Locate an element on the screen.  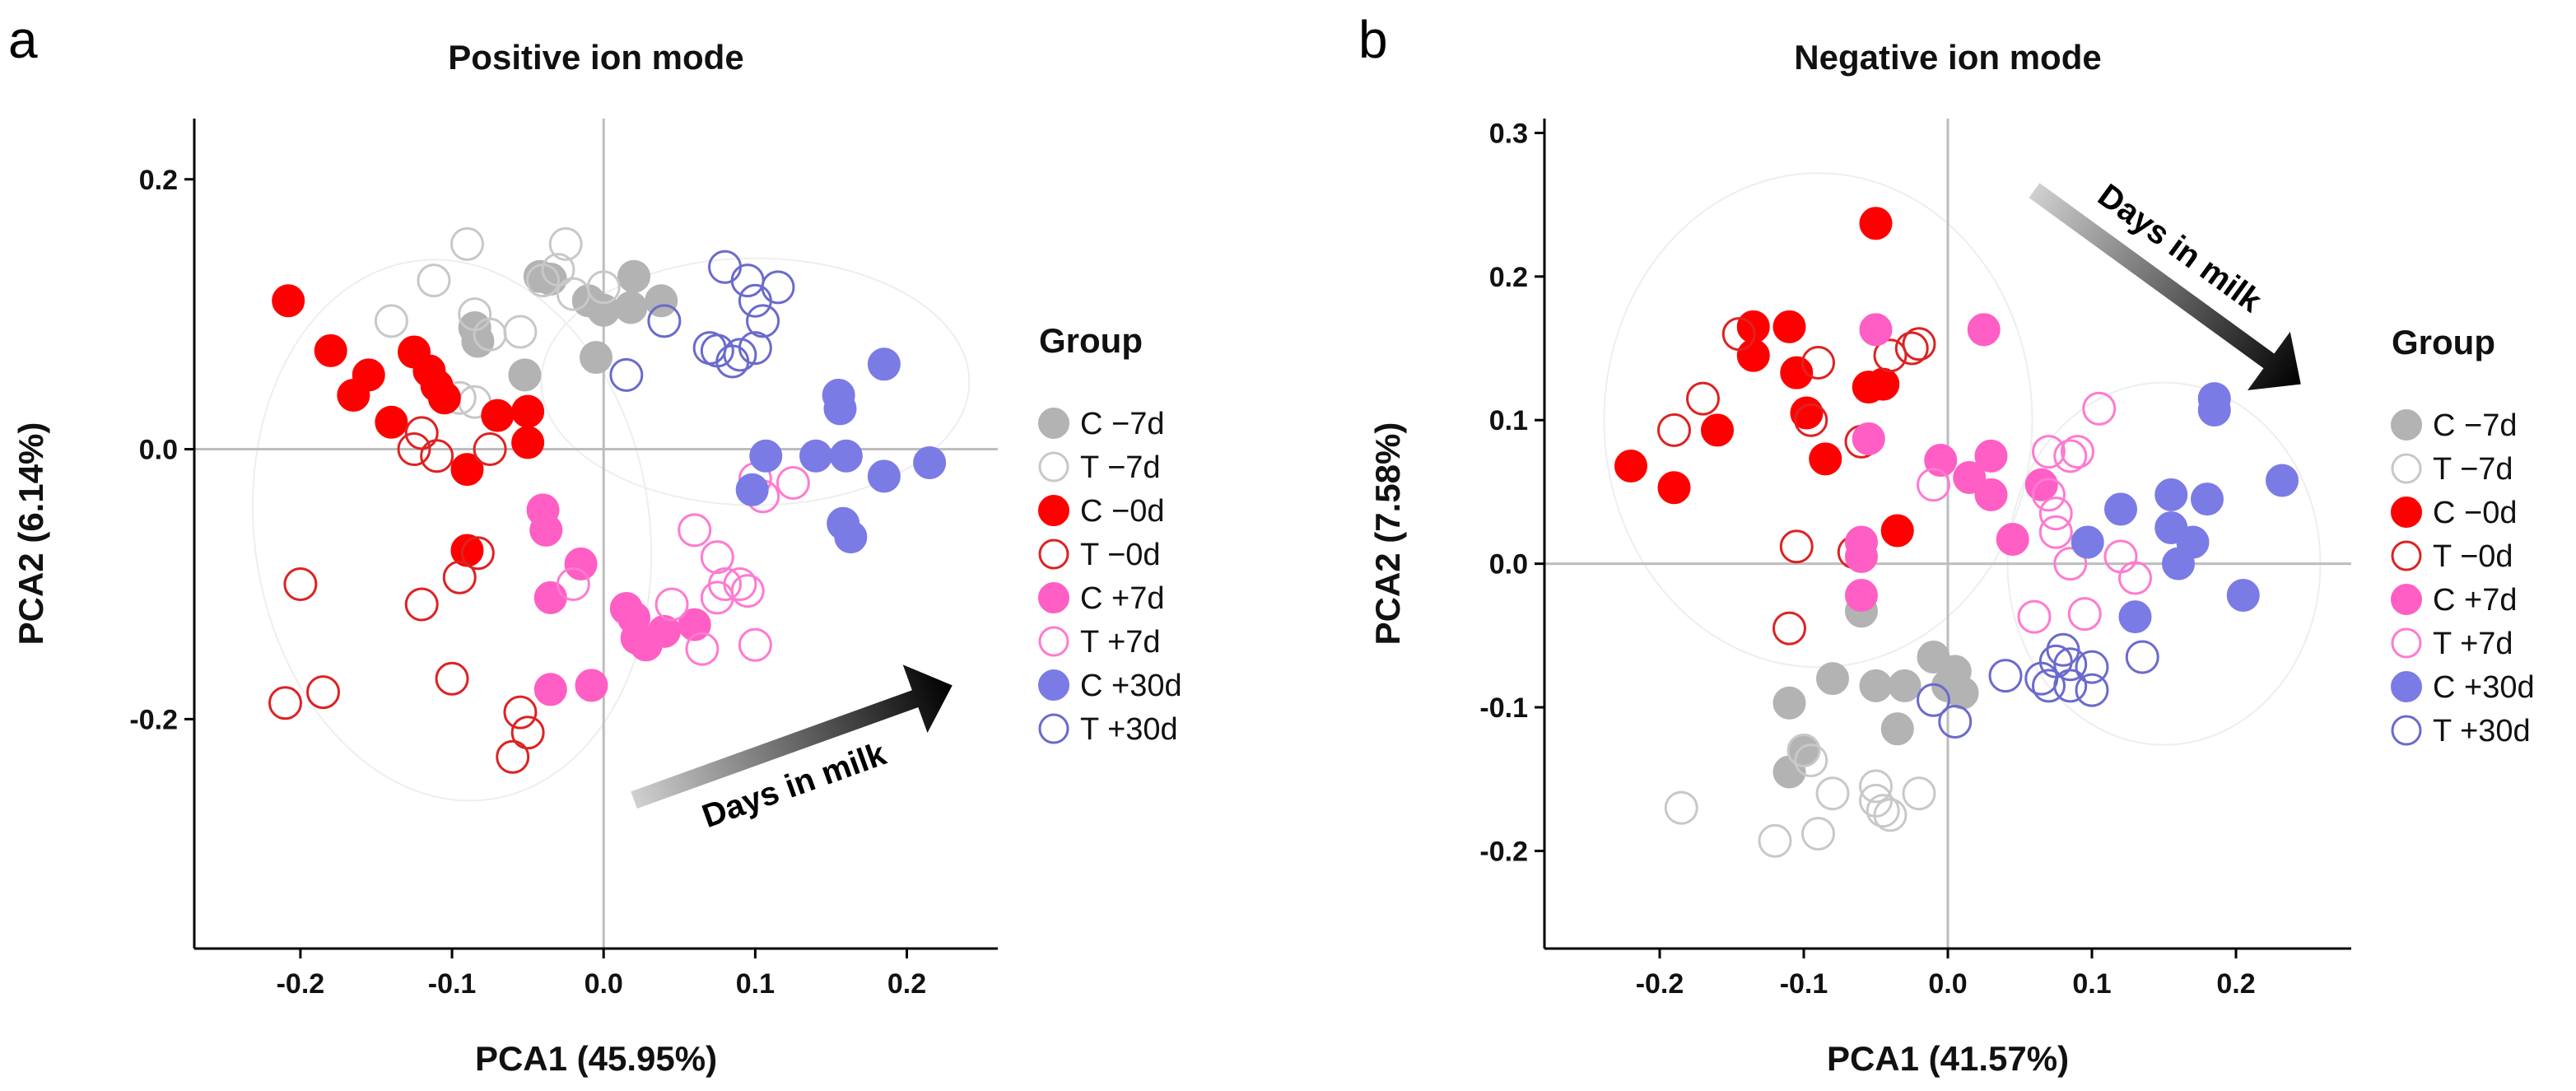
legend-label: T −7d is located at coordinates (2473, 470).